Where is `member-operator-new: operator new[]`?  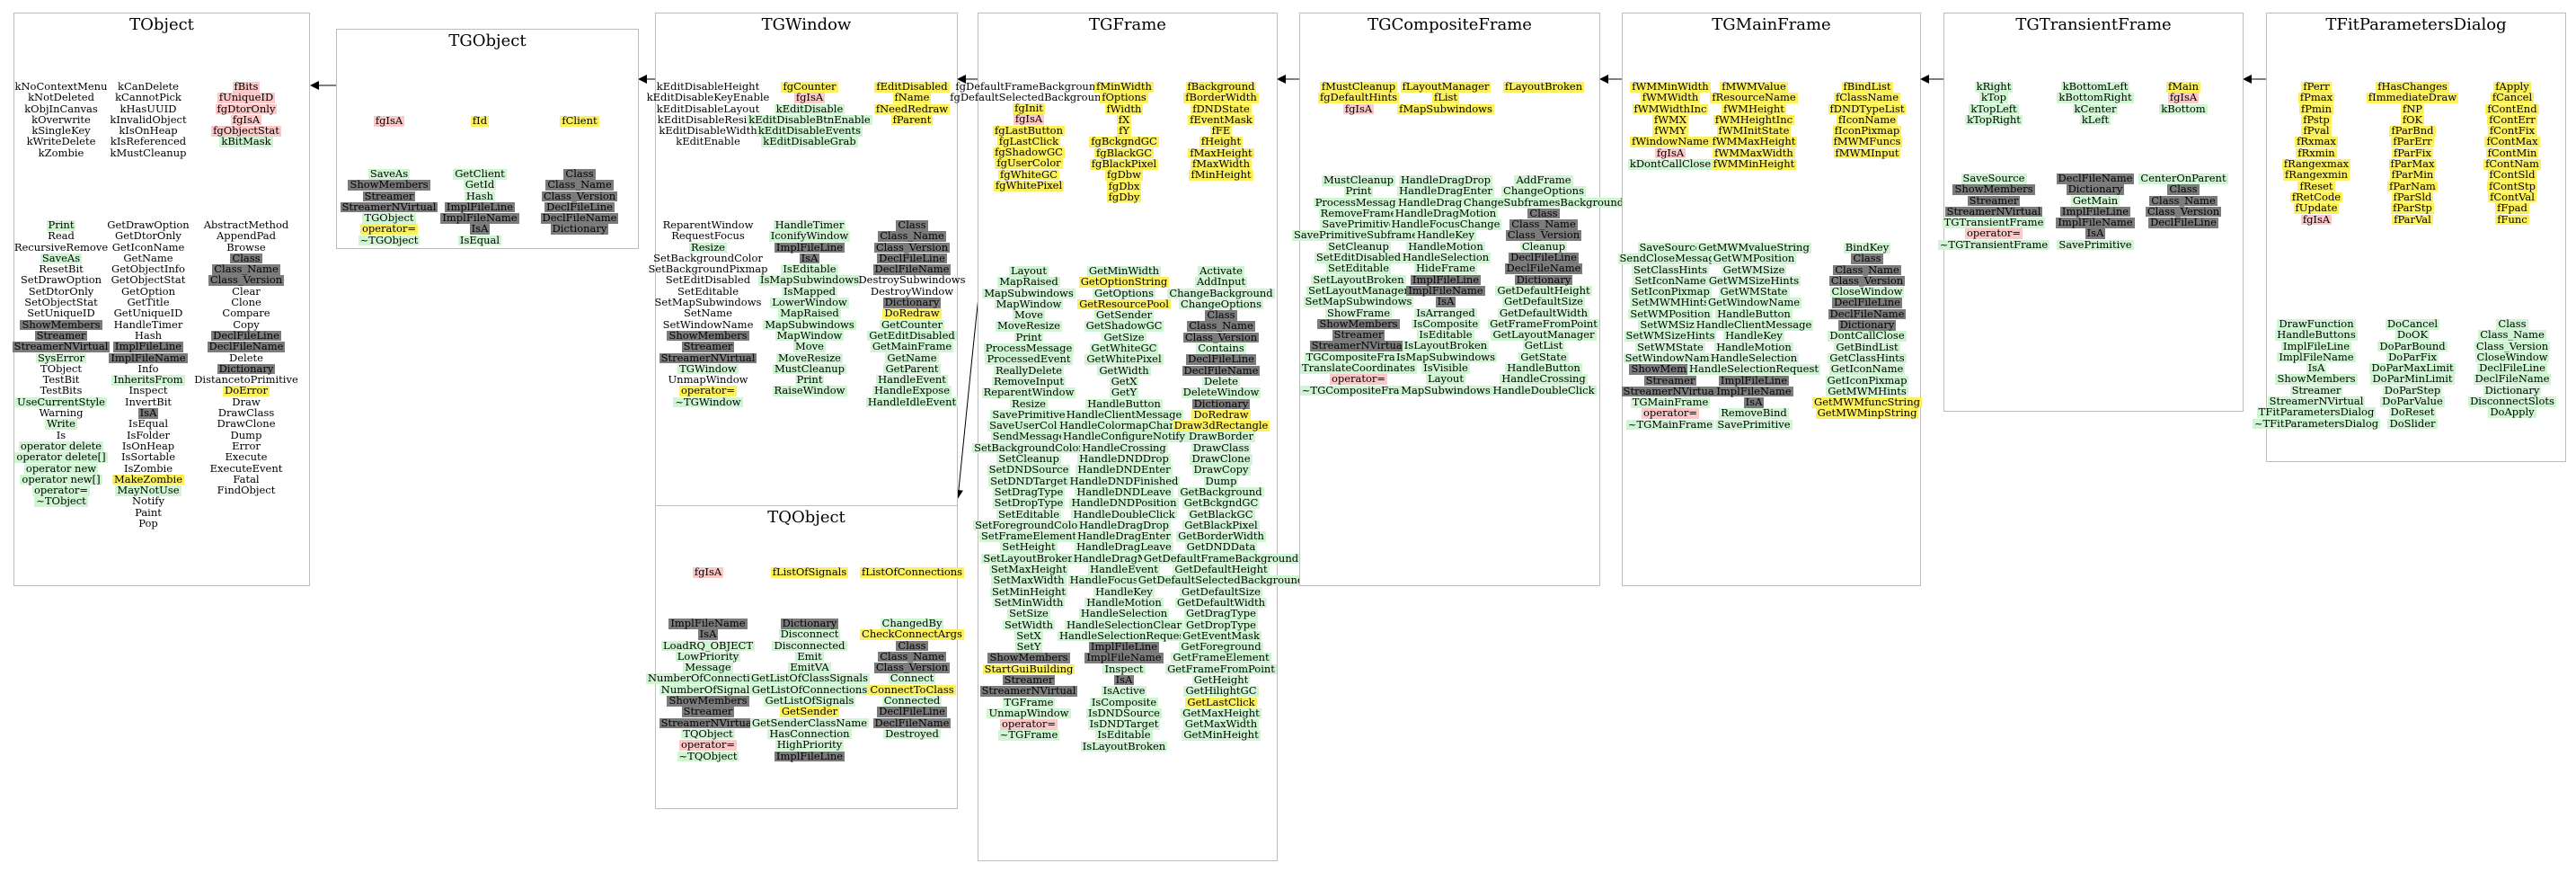
member-operator-new: operator new[] is located at coordinates (61, 479).